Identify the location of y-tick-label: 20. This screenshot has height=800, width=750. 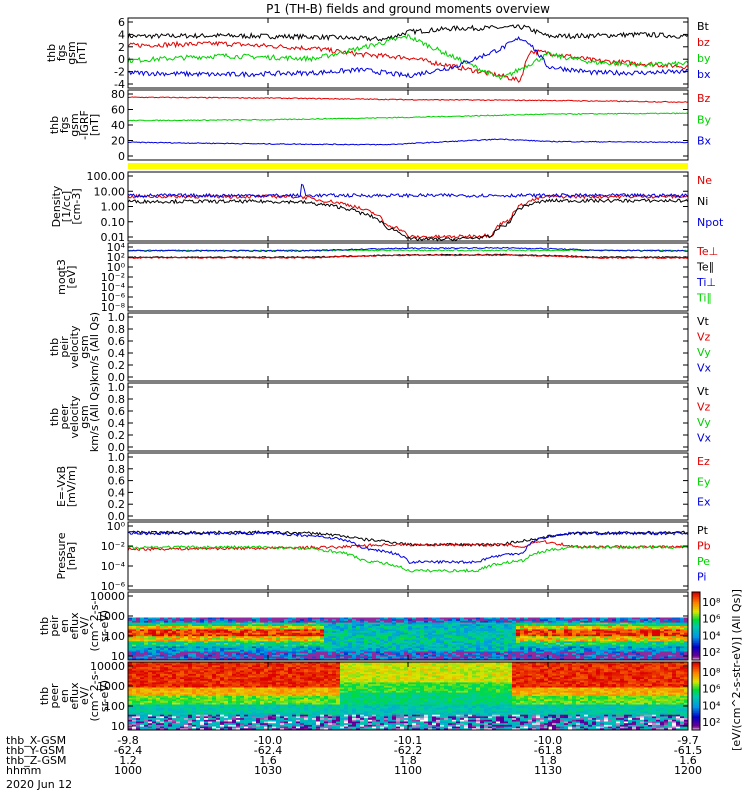
(118, 141).